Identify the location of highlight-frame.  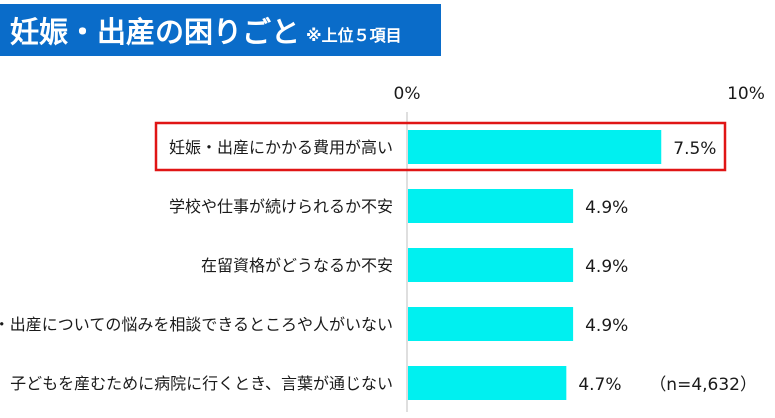
(440, 146).